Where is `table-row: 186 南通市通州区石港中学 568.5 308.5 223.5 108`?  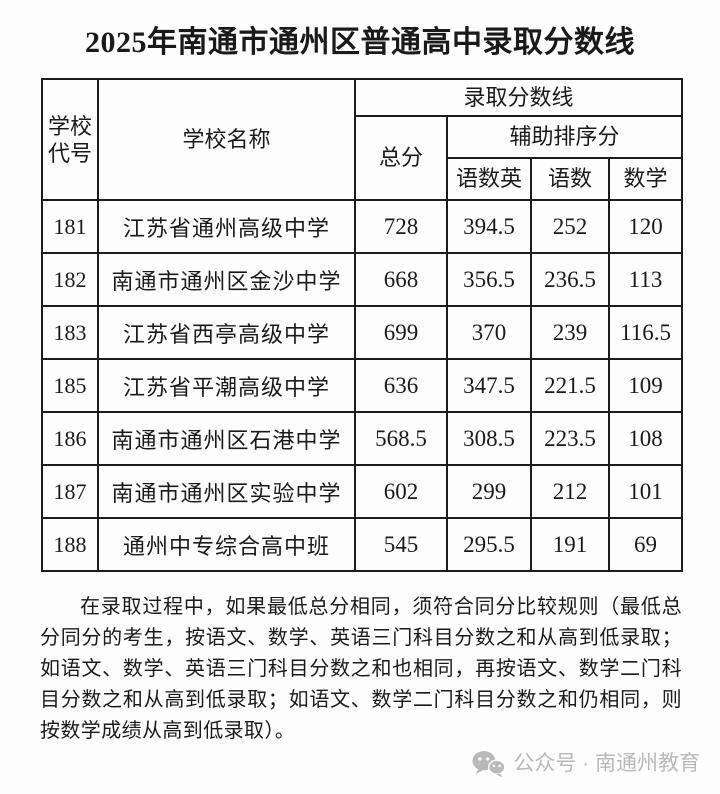 table-row: 186 南通市通州区石港中学 568.5 308.5 223.5 108 is located at coordinates (362, 438).